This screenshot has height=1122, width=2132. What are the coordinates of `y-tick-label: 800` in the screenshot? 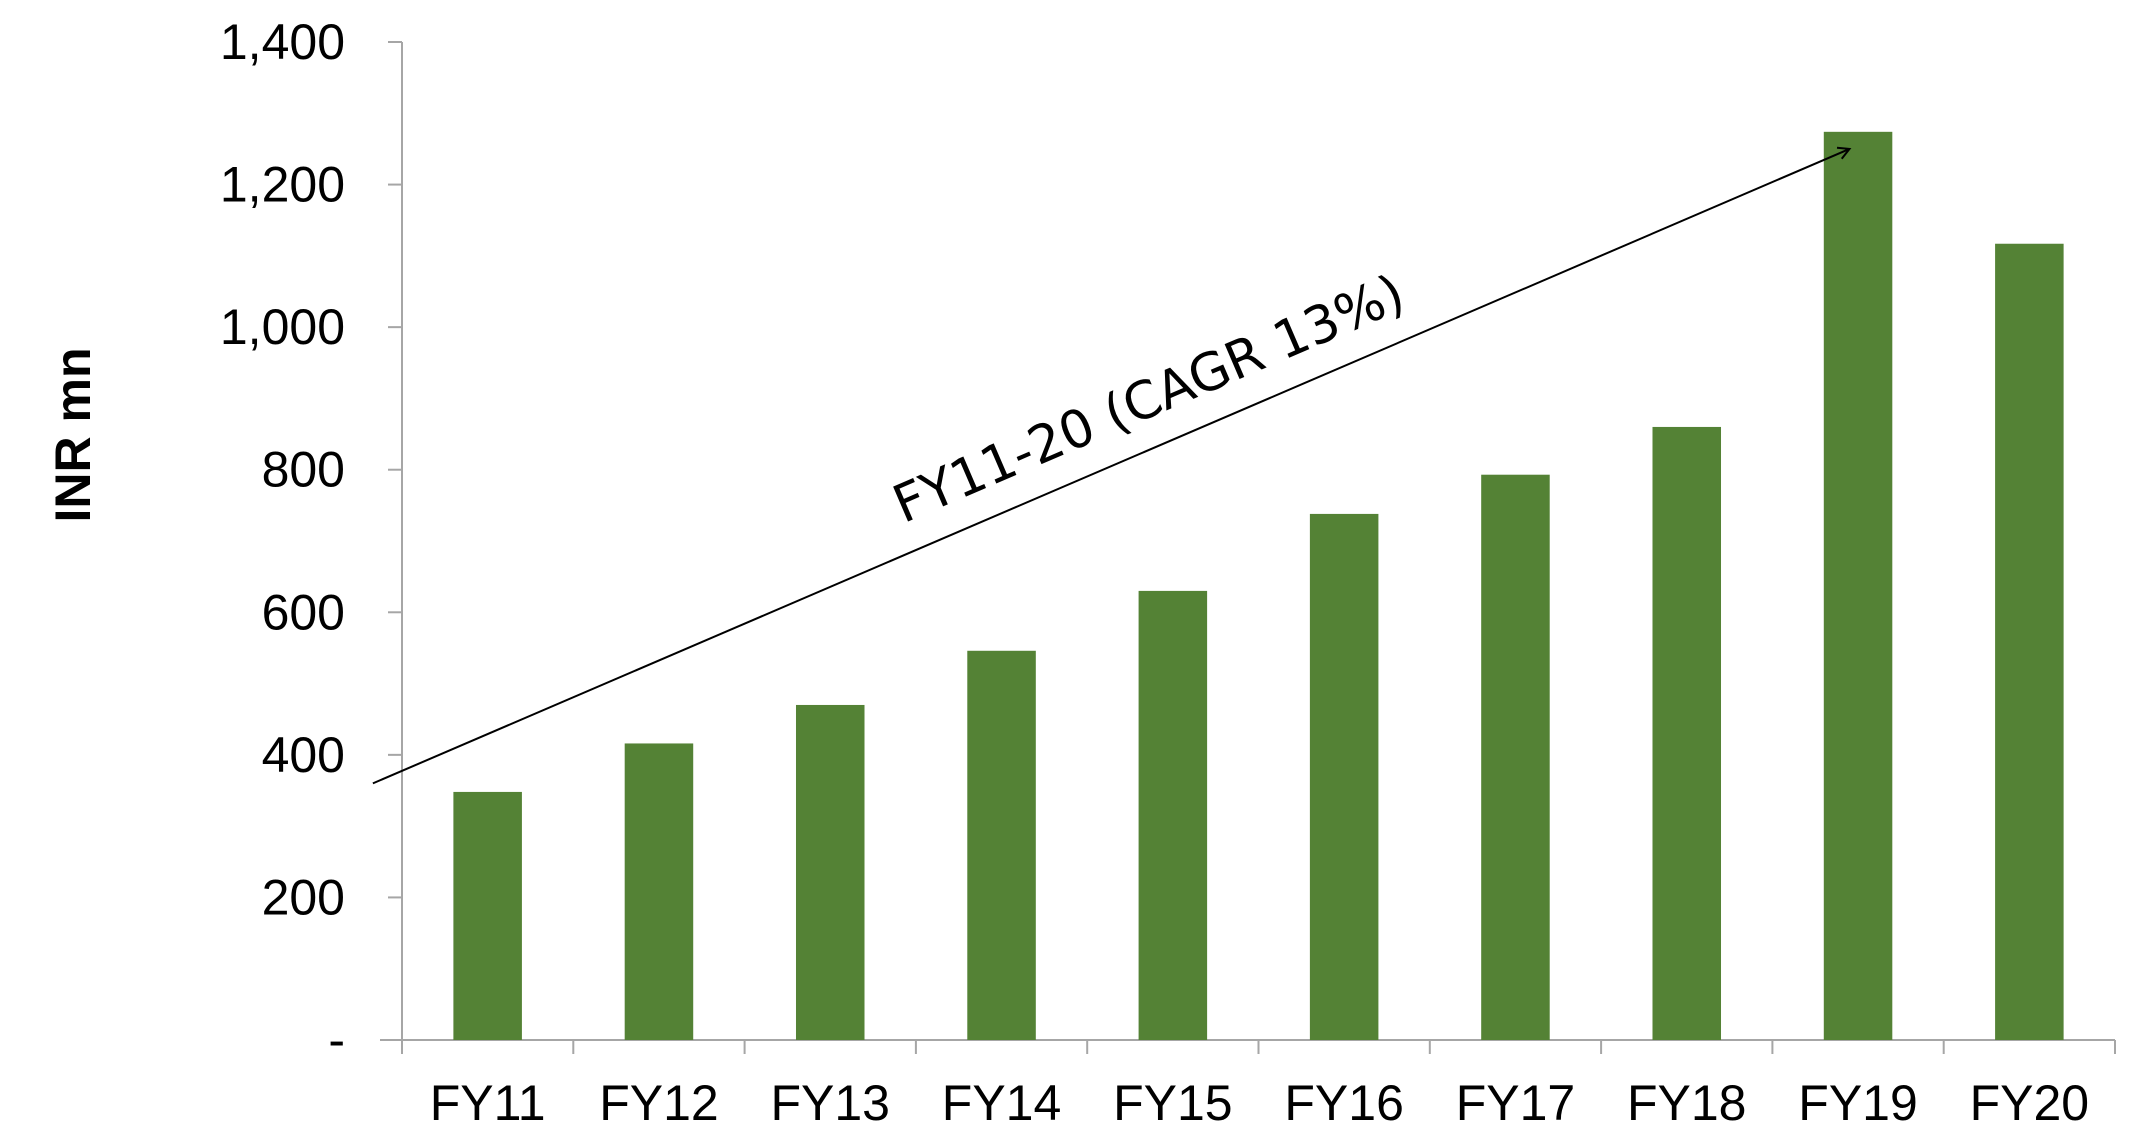 It's located at (303, 470).